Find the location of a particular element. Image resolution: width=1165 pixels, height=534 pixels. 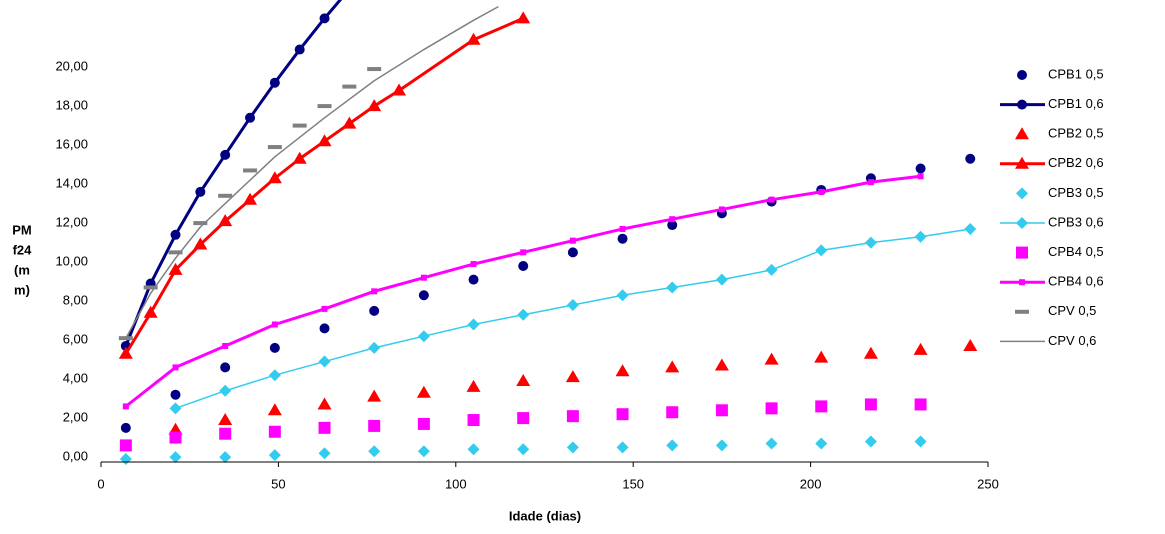

y-tick-label: 10,00 is located at coordinates (71, 260).